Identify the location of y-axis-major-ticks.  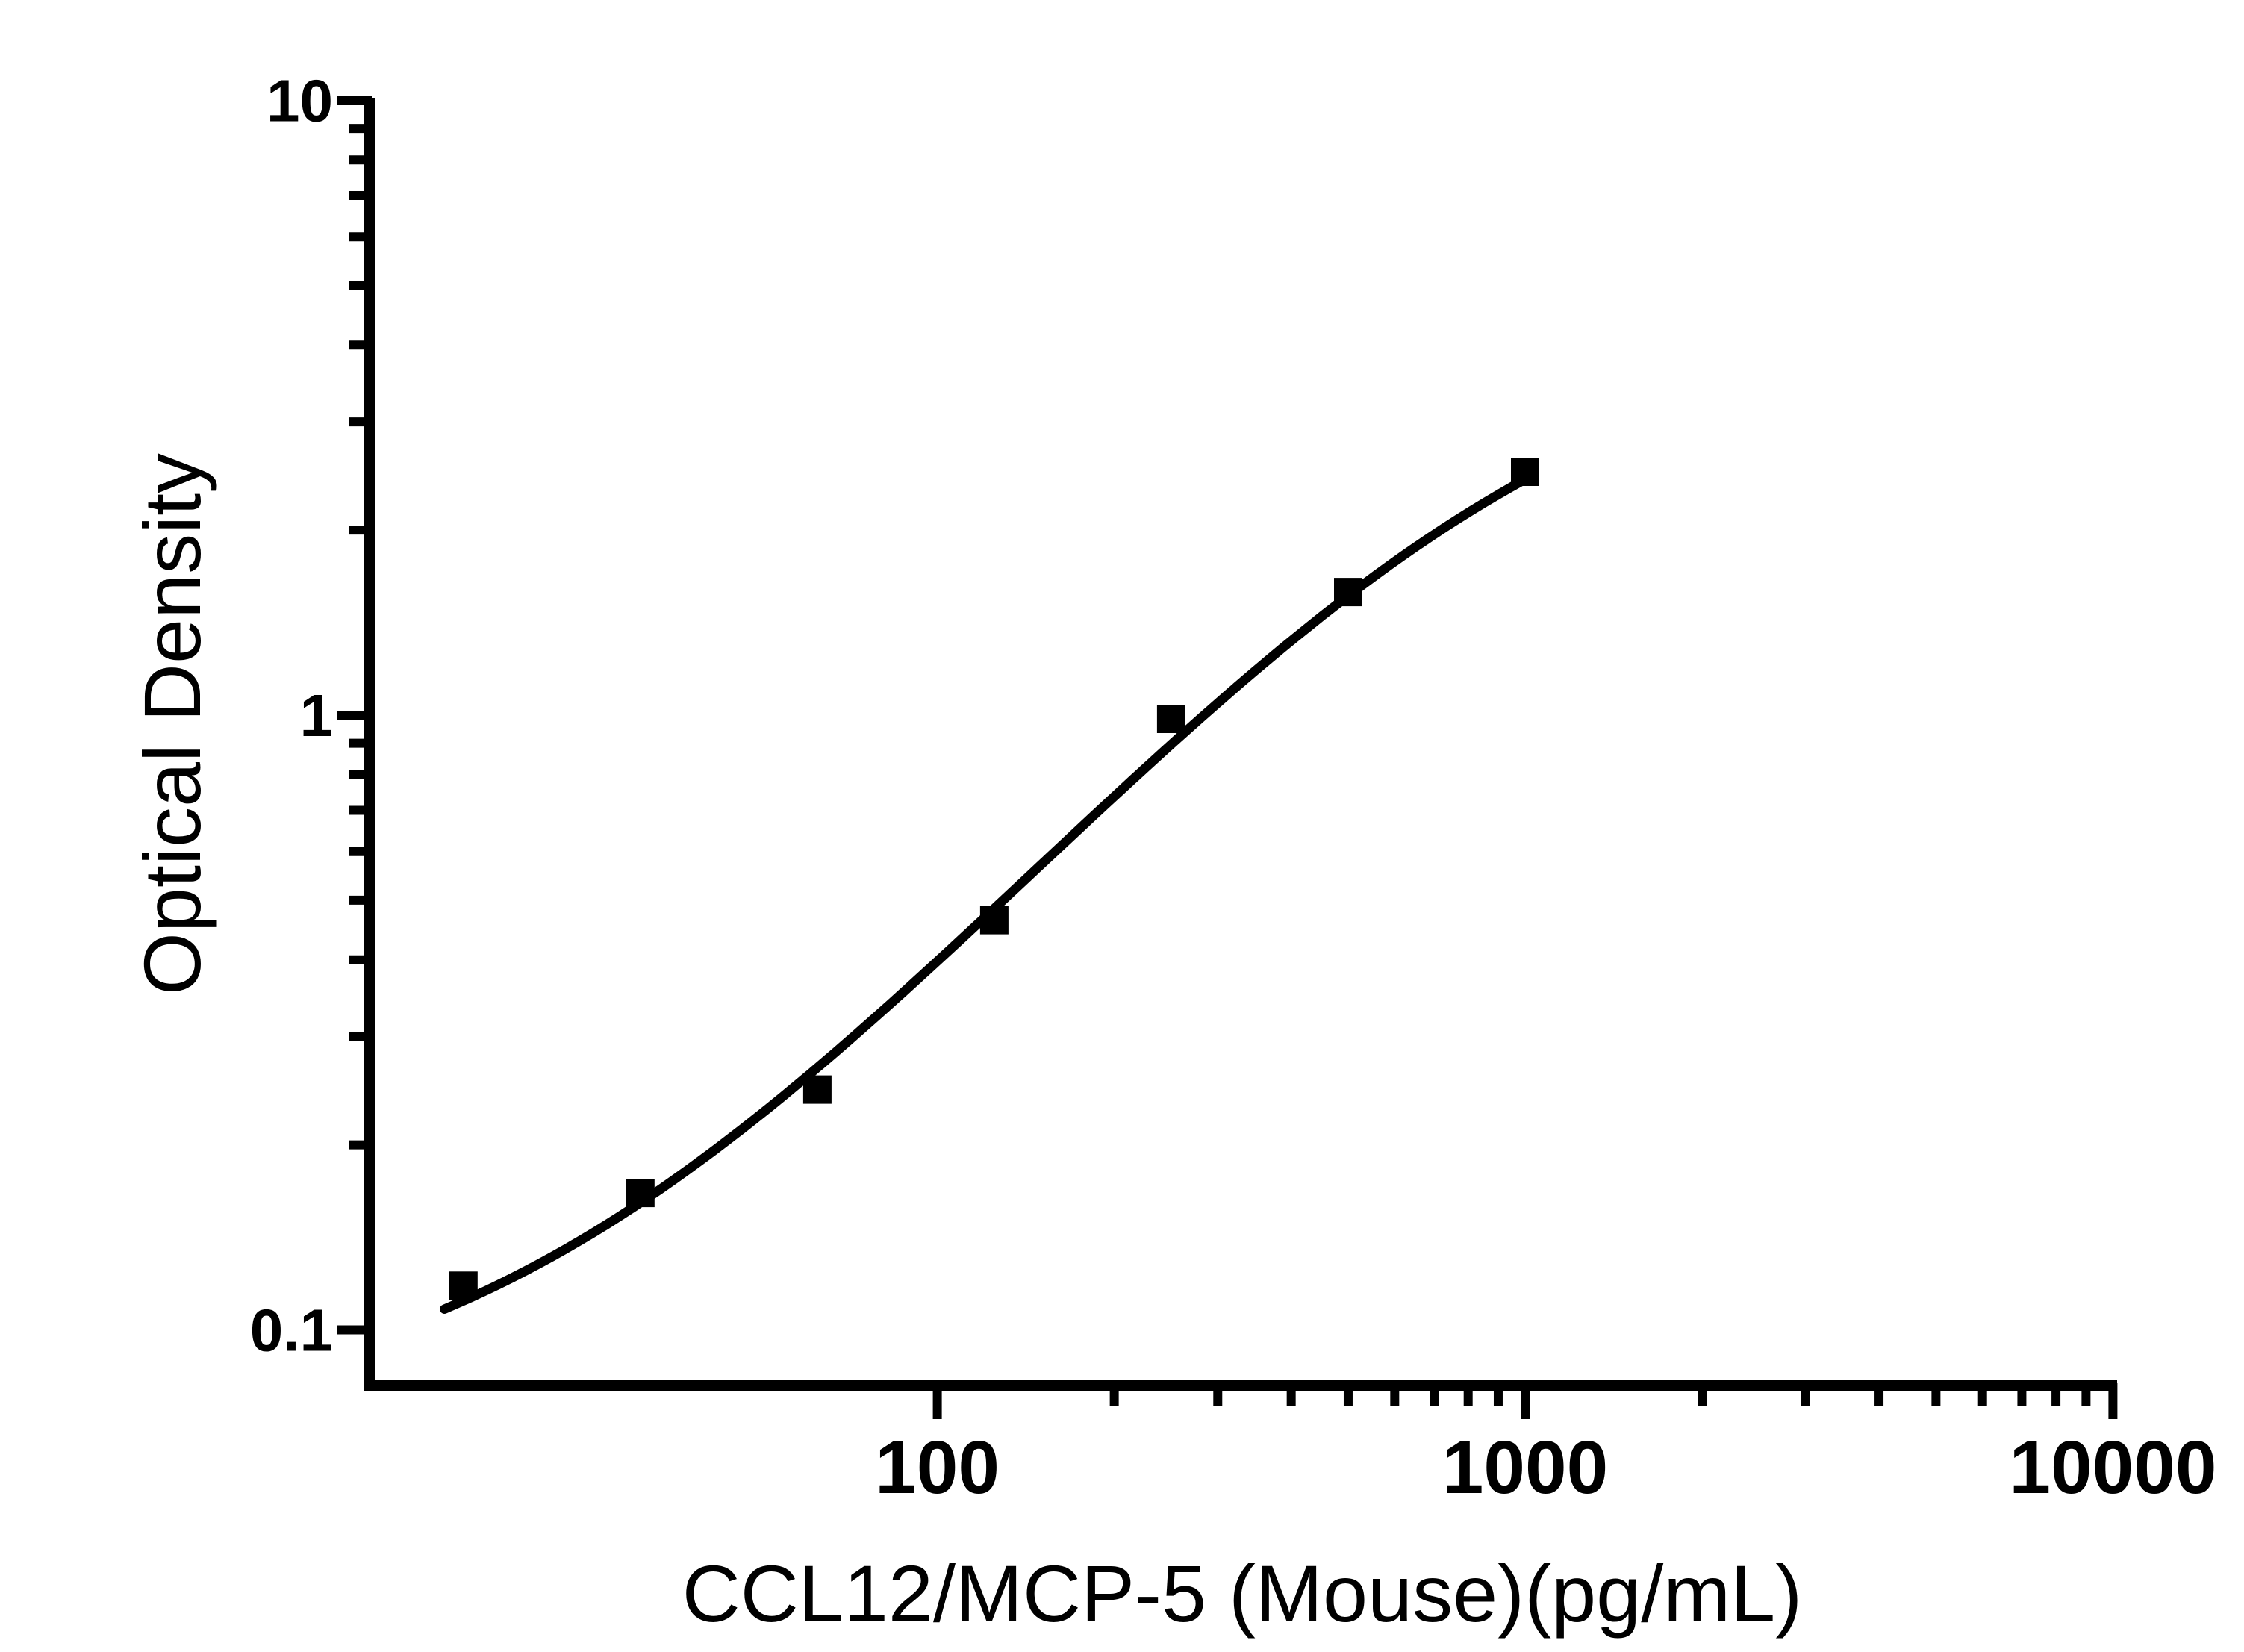
(354, 716).